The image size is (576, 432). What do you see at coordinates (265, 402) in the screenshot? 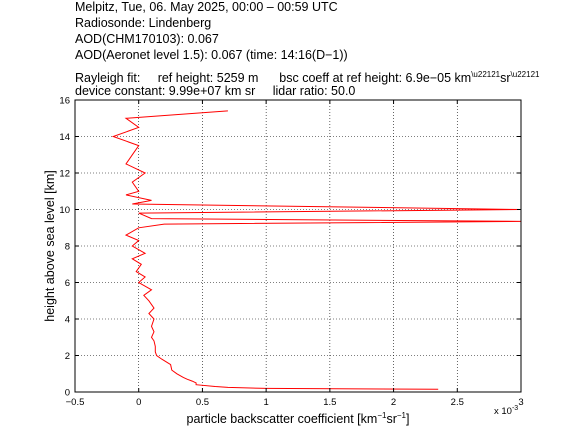
I see `x-tick-label: 1` at bounding box center [265, 402].